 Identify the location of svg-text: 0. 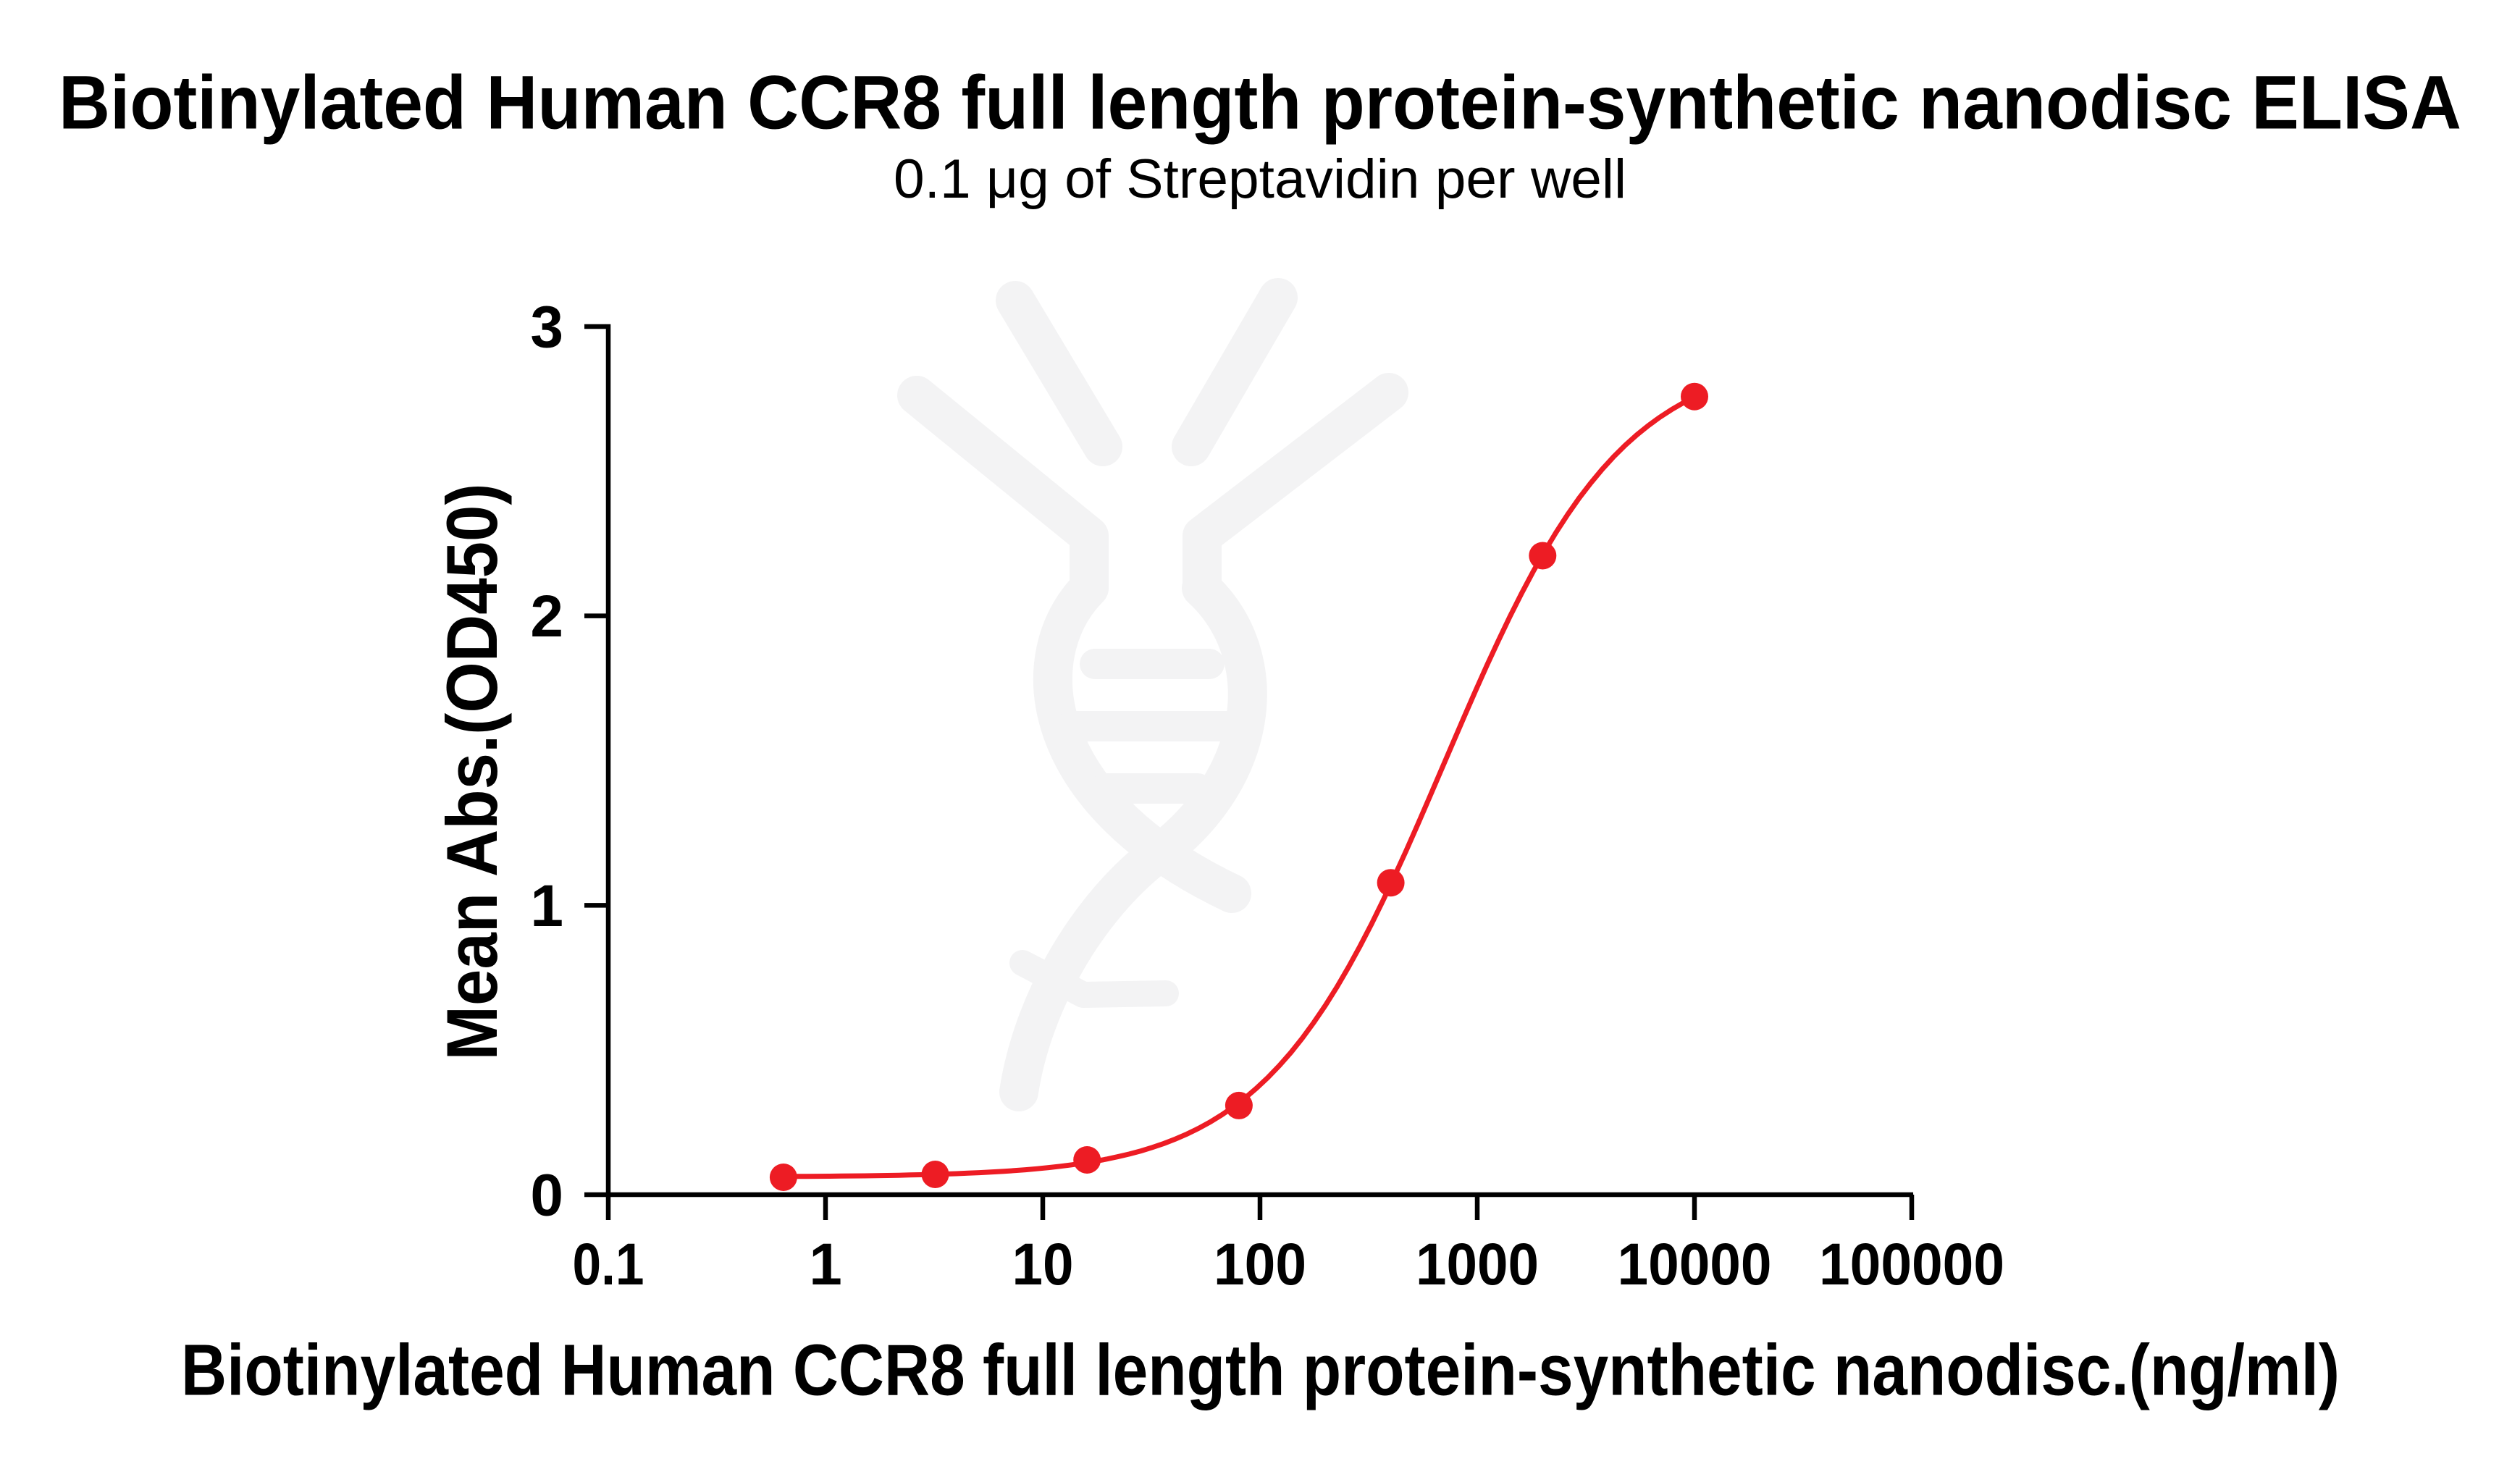
(546, 1196).